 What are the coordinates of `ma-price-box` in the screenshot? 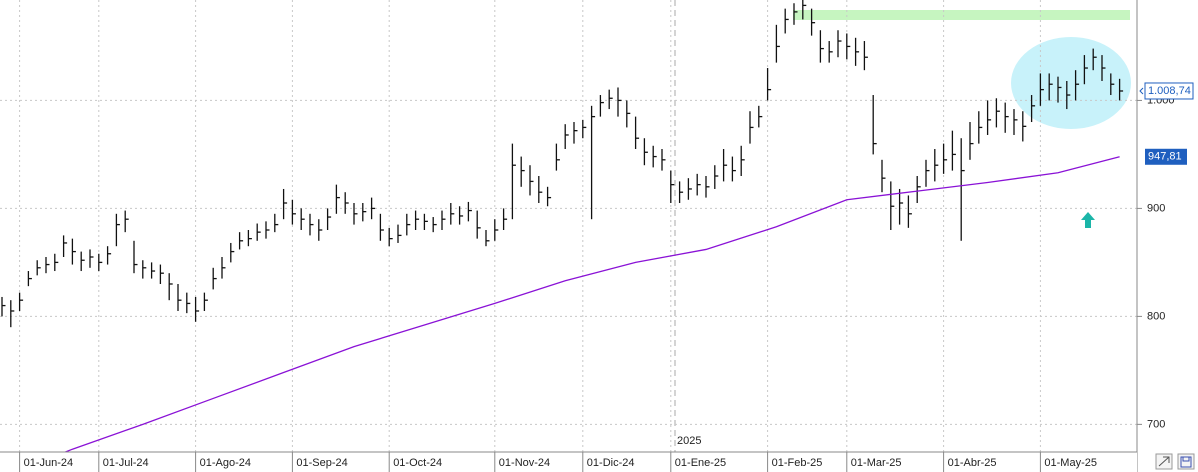 It's located at (1166, 156).